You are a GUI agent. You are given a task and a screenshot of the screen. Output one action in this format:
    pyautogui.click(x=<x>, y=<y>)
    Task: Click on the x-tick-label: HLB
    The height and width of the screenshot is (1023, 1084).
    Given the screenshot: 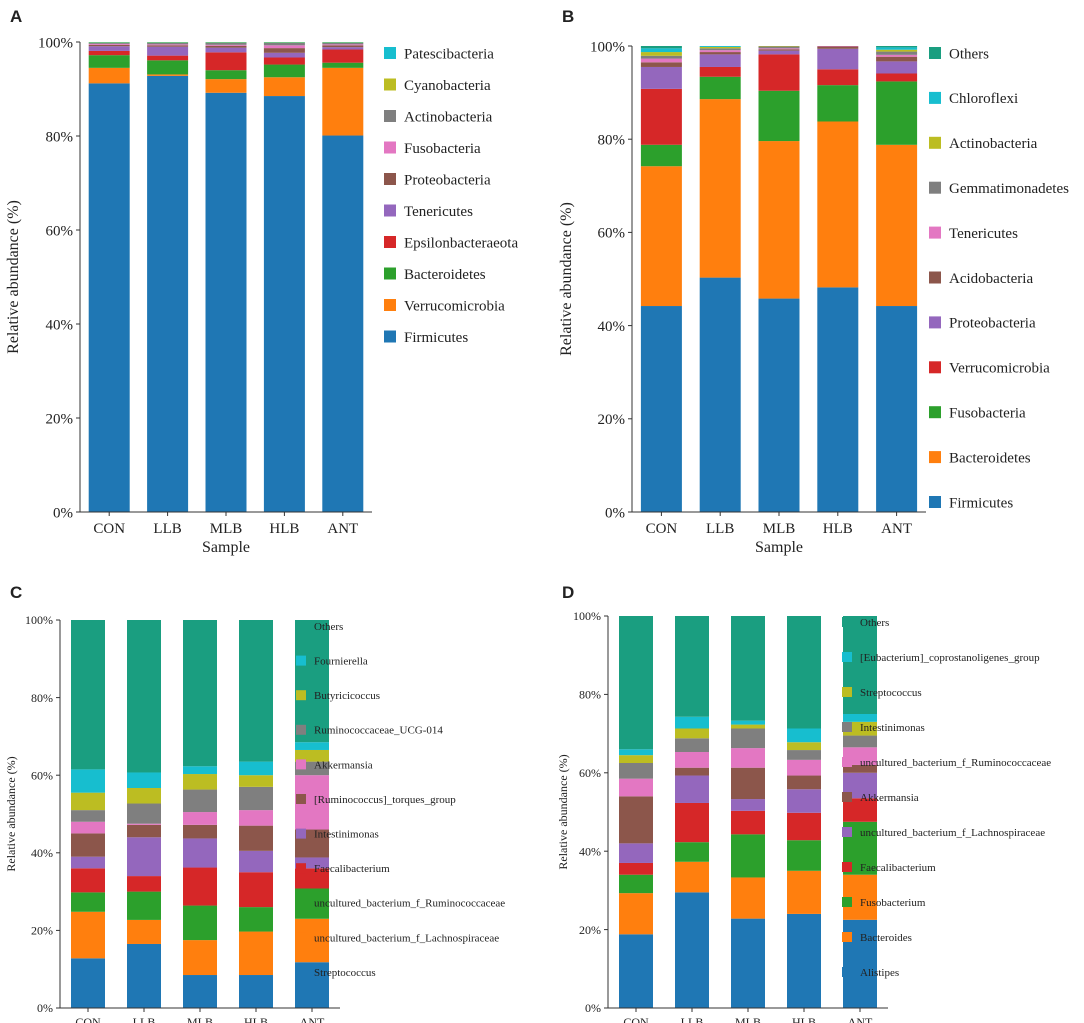 What is the action you would take?
    pyautogui.click(x=838, y=529)
    